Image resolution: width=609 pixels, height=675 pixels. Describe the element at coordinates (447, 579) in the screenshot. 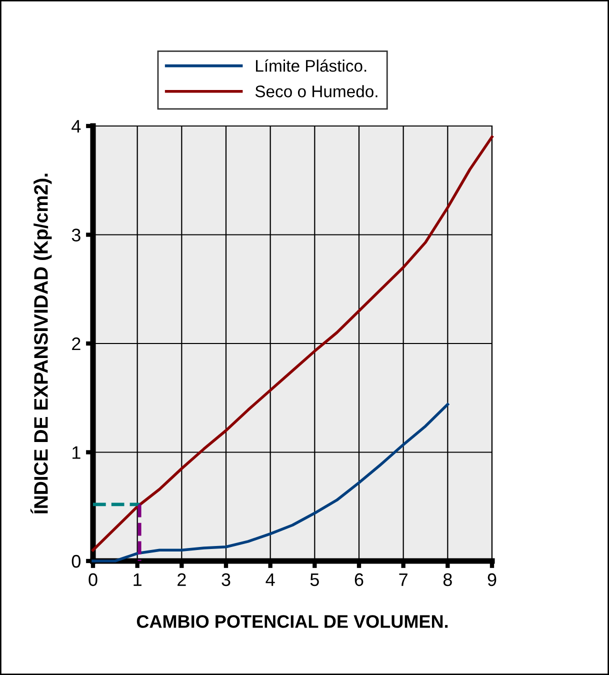

I see `x-tick-label: 8` at that location.